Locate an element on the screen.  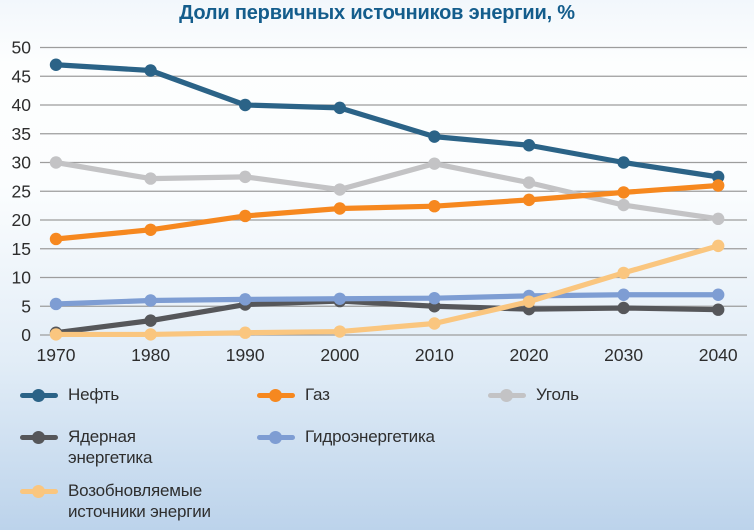
legend-label: Газ is located at coordinates (317, 394).